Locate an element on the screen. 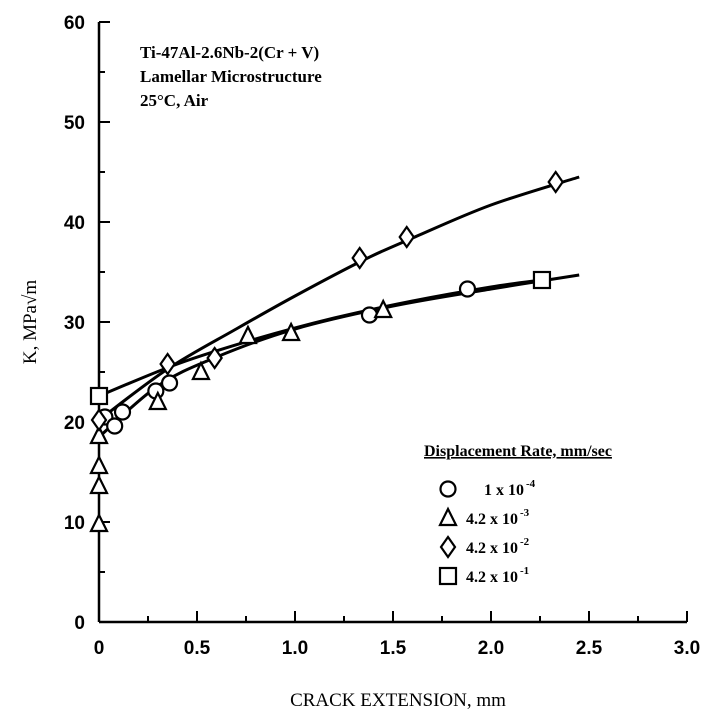 Image resolution: width=709 pixels, height=719 pixels. legend-items: 1 x 10 -44.2 x 10 -34.2 x 10 -24.2 x 10 -1 is located at coordinates (487, 532).